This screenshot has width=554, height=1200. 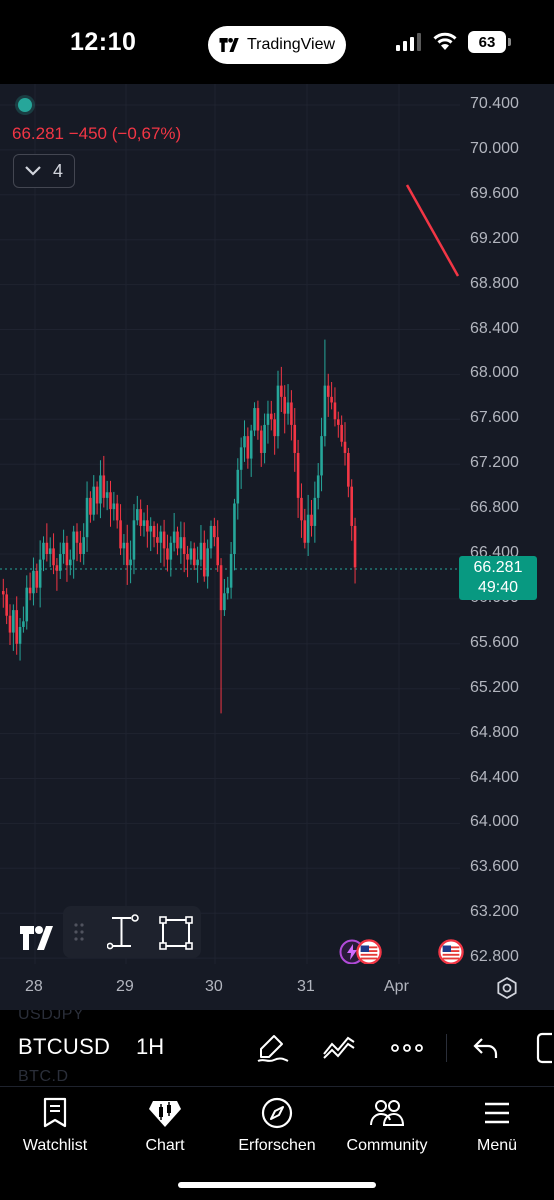 I want to click on drag-handle-icon, so click(x=79, y=932).